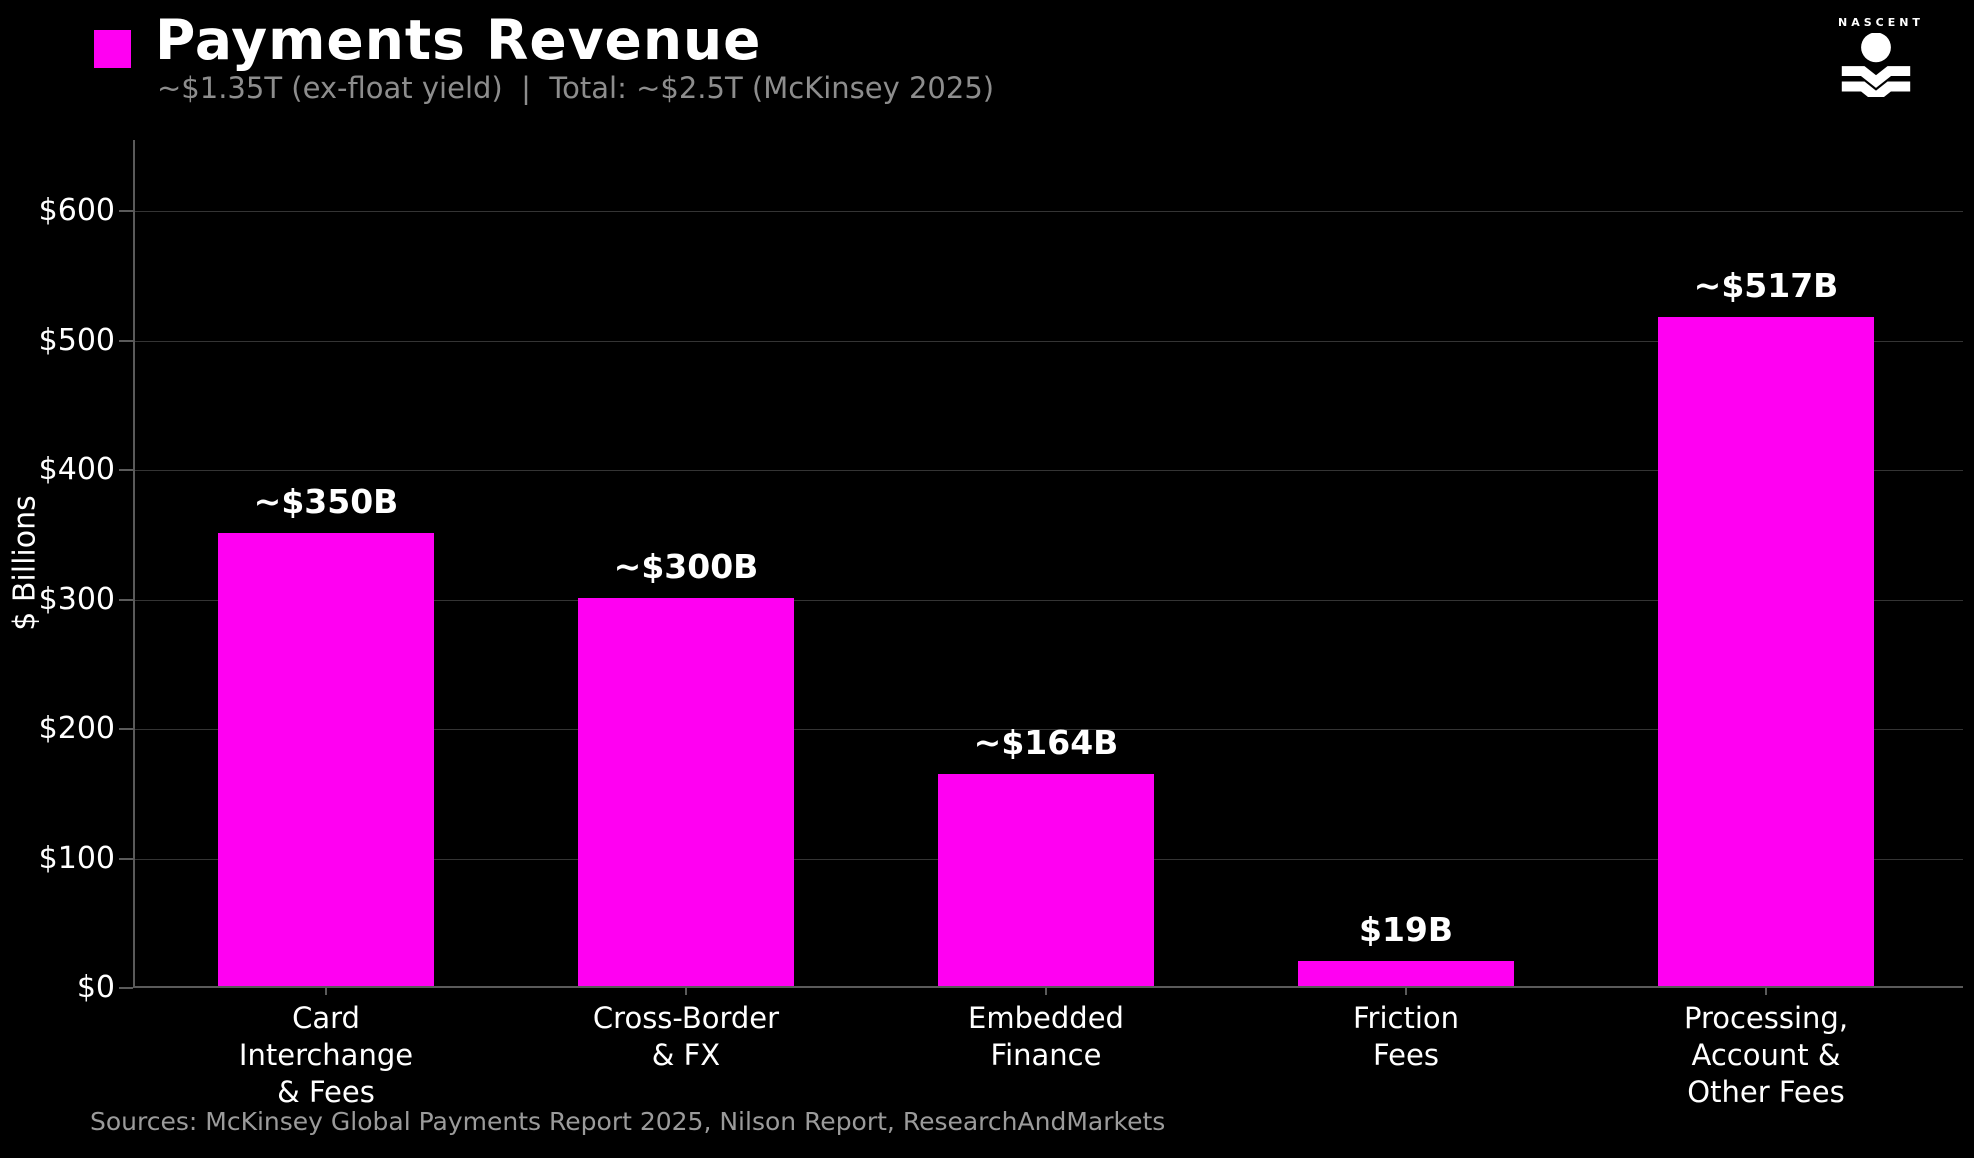  I want to click on x-category-line: & Fees, so click(326, 1092).